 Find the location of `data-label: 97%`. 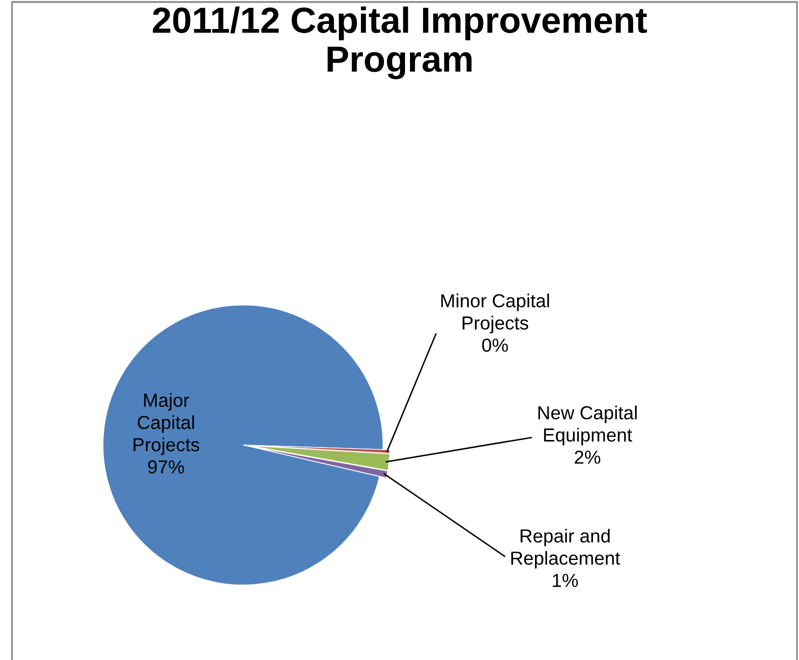

data-label: 97% is located at coordinates (166, 467).